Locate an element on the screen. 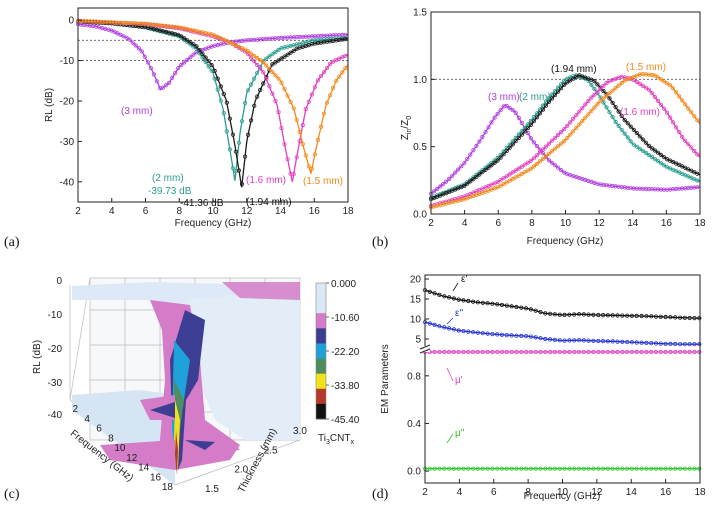 This screenshot has height=513, width=715. annotation-a-4136db: -41.36 dB is located at coordinates (202, 203).